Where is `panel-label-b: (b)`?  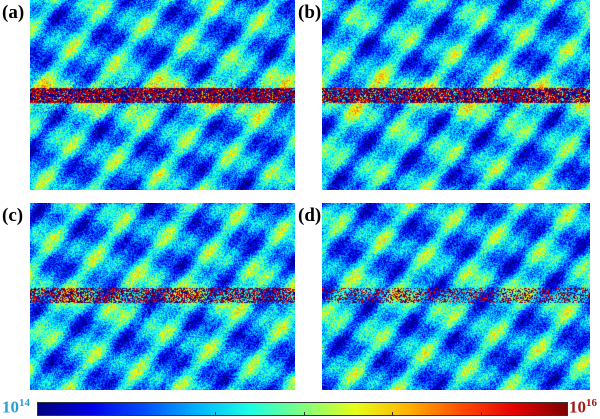 panel-label-b: (b) is located at coordinates (310, 12).